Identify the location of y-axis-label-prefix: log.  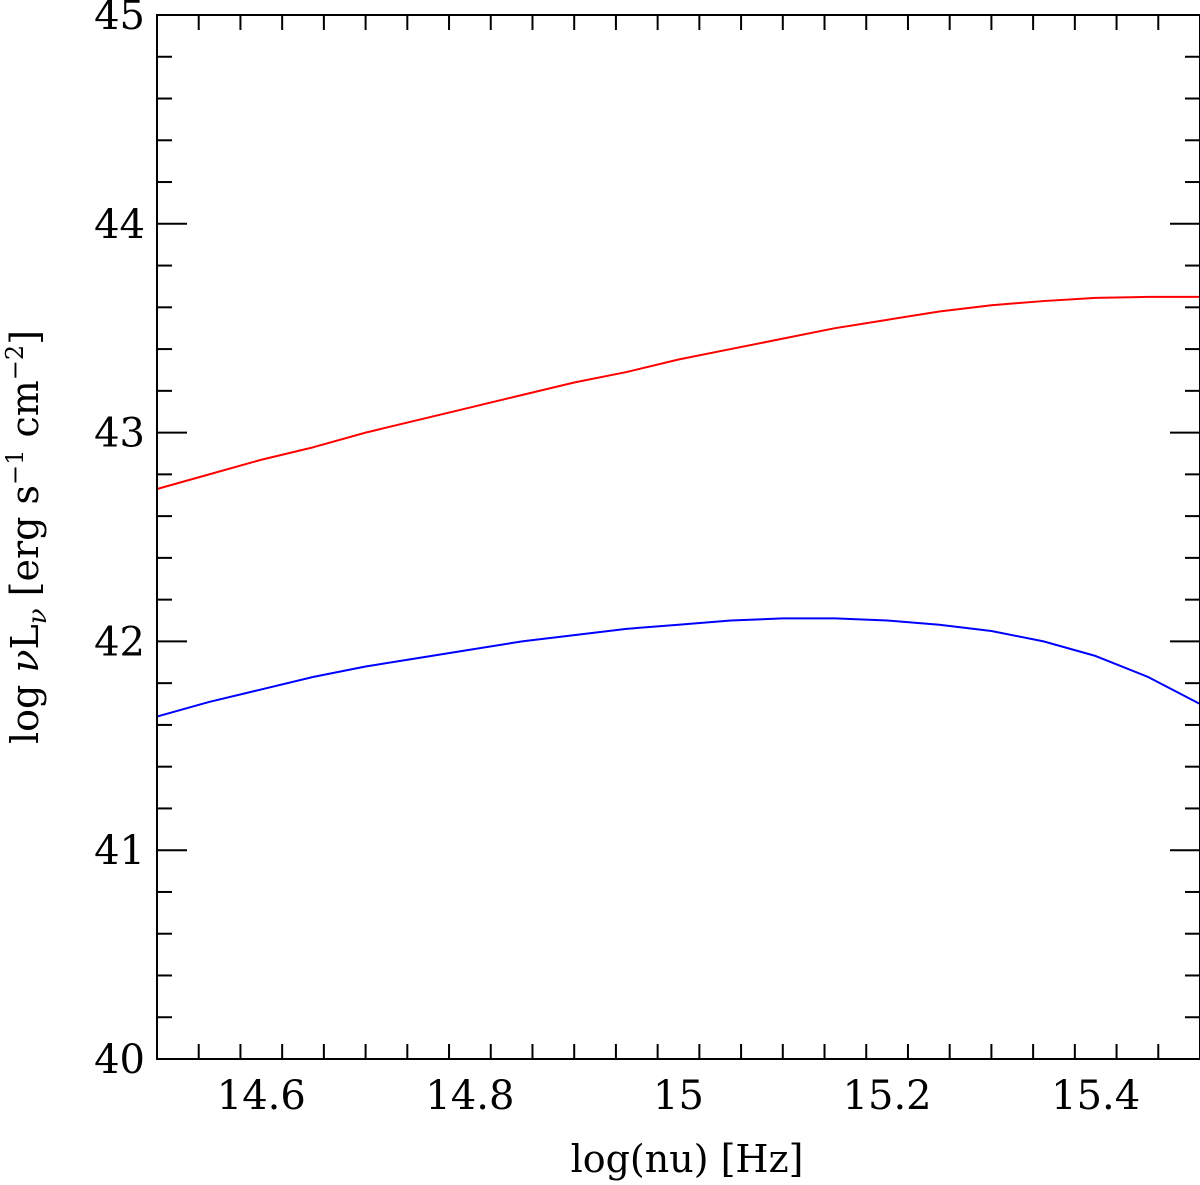
(25, 708).